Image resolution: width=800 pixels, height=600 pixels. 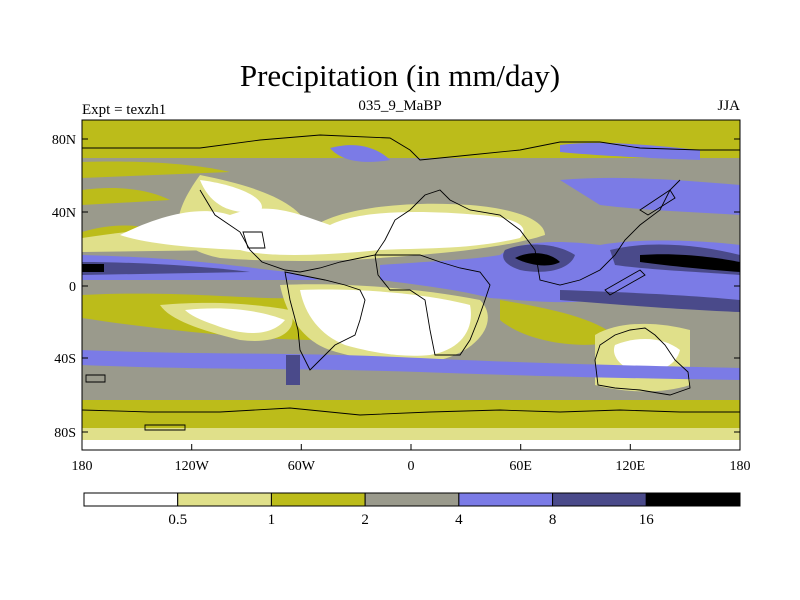 I want to click on field-south-pacific-band, so click(x=650, y=301).